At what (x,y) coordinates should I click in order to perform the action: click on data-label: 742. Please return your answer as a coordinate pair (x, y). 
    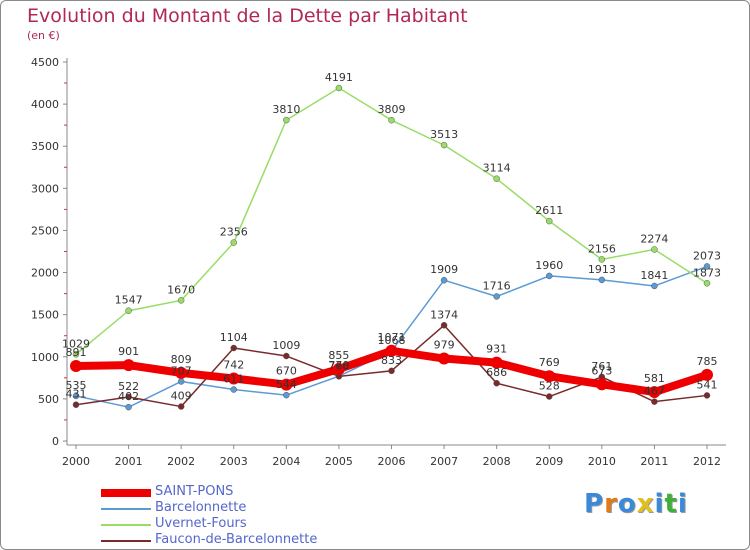
    Looking at the image, I should click on (233, 365).